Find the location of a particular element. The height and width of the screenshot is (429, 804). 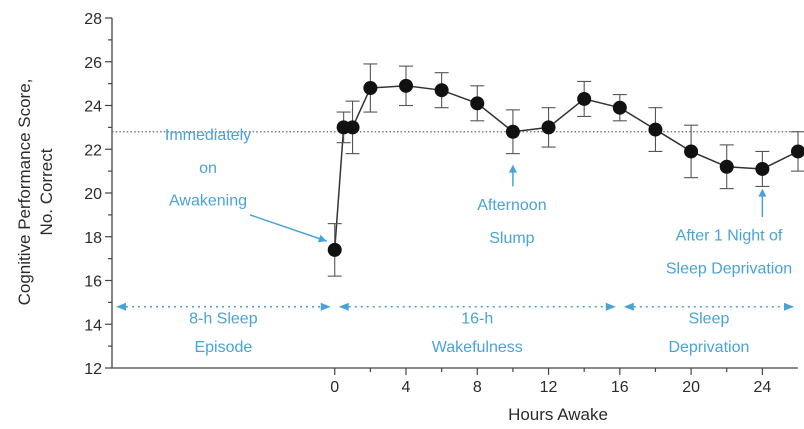

x-tick-label: 12 is located at coordinates (549, 387).